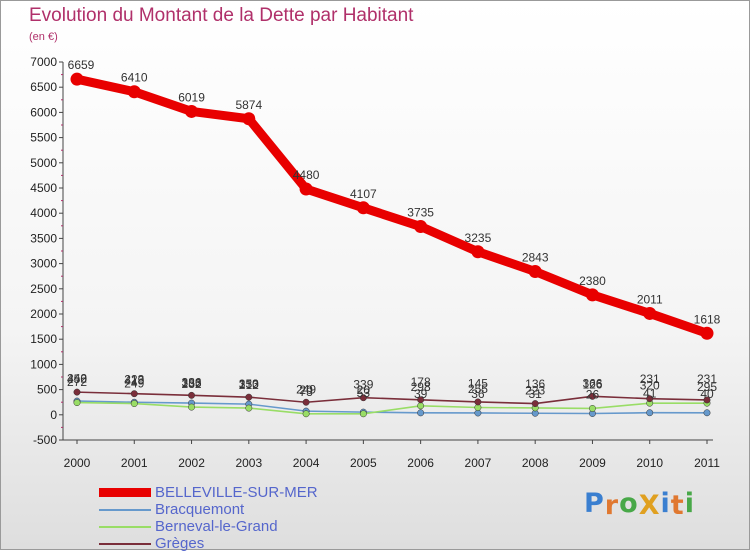  I want to click on data-label: 126, so click(592, 384).